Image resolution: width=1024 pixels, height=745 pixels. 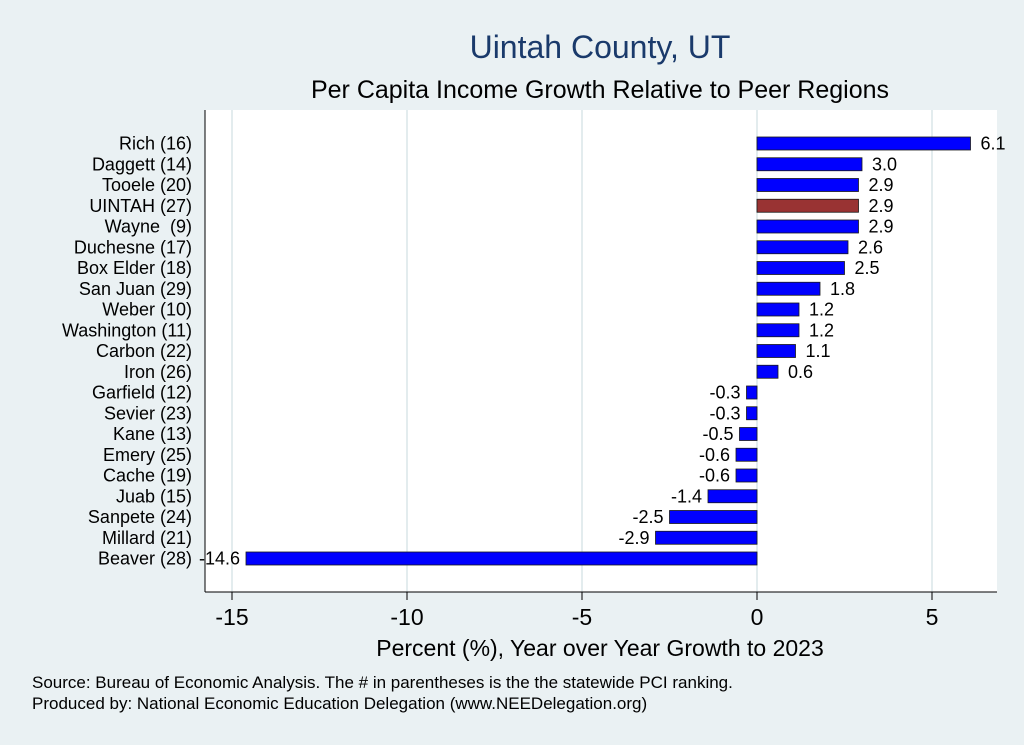 I want to click on data-label: 3.0, so click(x=884, y=164).